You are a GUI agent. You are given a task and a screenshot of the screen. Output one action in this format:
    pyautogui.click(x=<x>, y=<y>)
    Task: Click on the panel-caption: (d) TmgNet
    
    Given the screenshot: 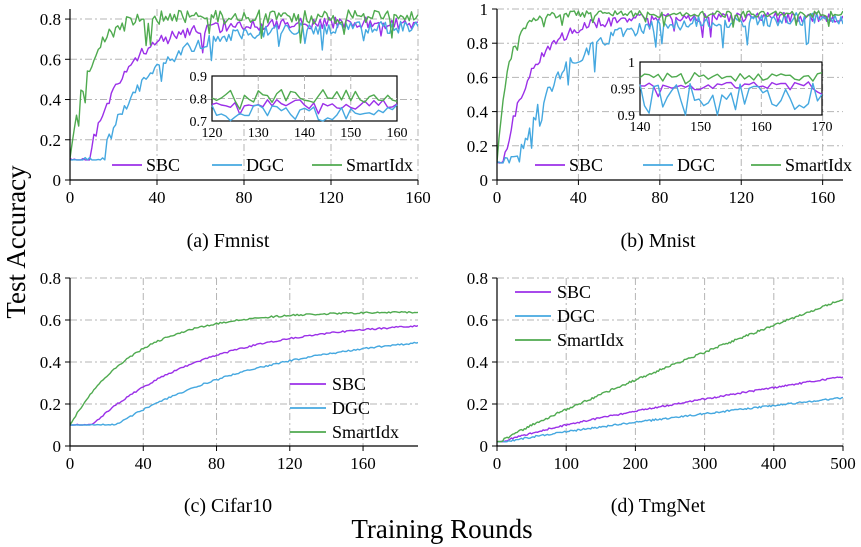 What is the action you would take?
    pyautogui.click(x=658, y=506)
    